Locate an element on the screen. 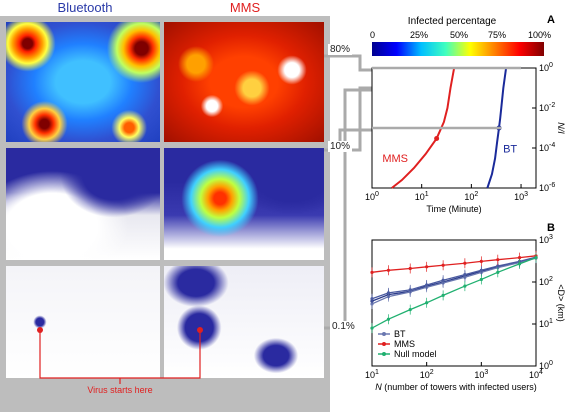 This screenshot has width=566, height=412. chart-a-ytick-label: 10⁰ is located at coordinates (546, 67).